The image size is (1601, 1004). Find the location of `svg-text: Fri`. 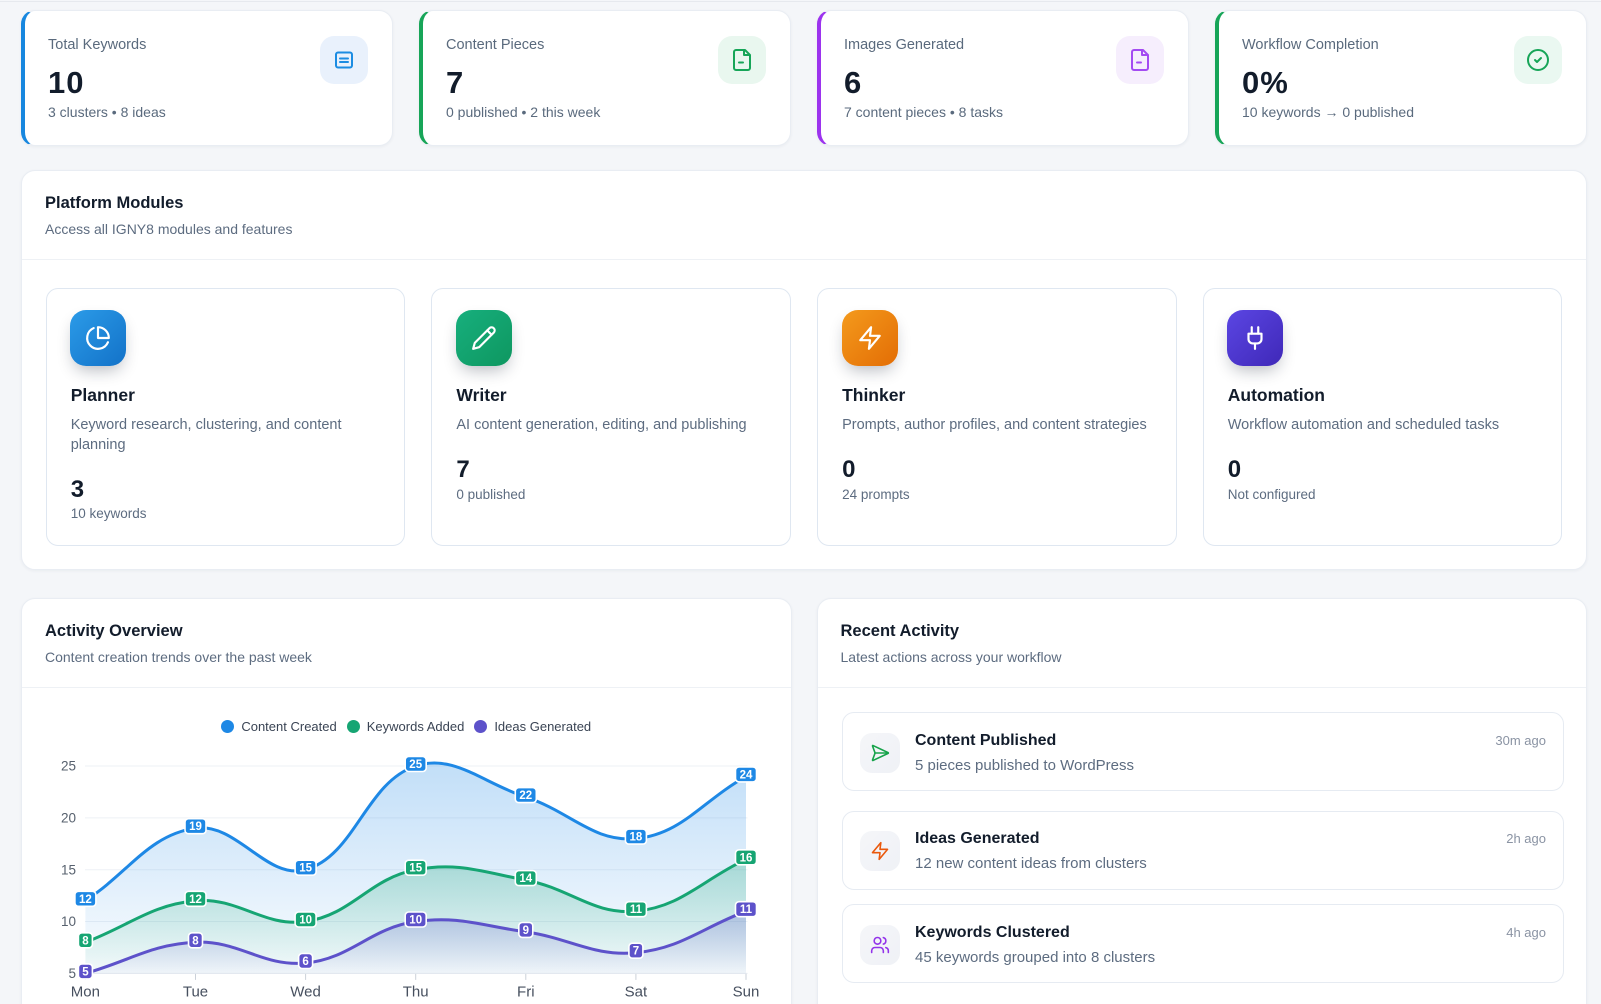

svg-text: Fri is located at coordinates (526, 992).